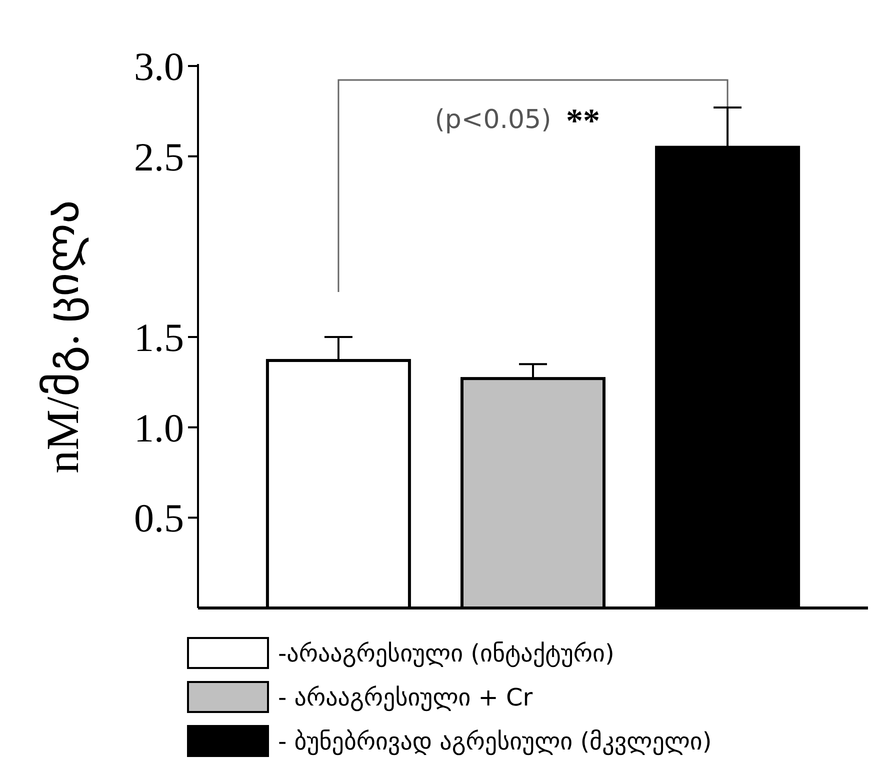 The height and width of the screenshot is (780, 879). I want to click on y-axis-title: nM/მგ. ცილა, so click(63, 337).